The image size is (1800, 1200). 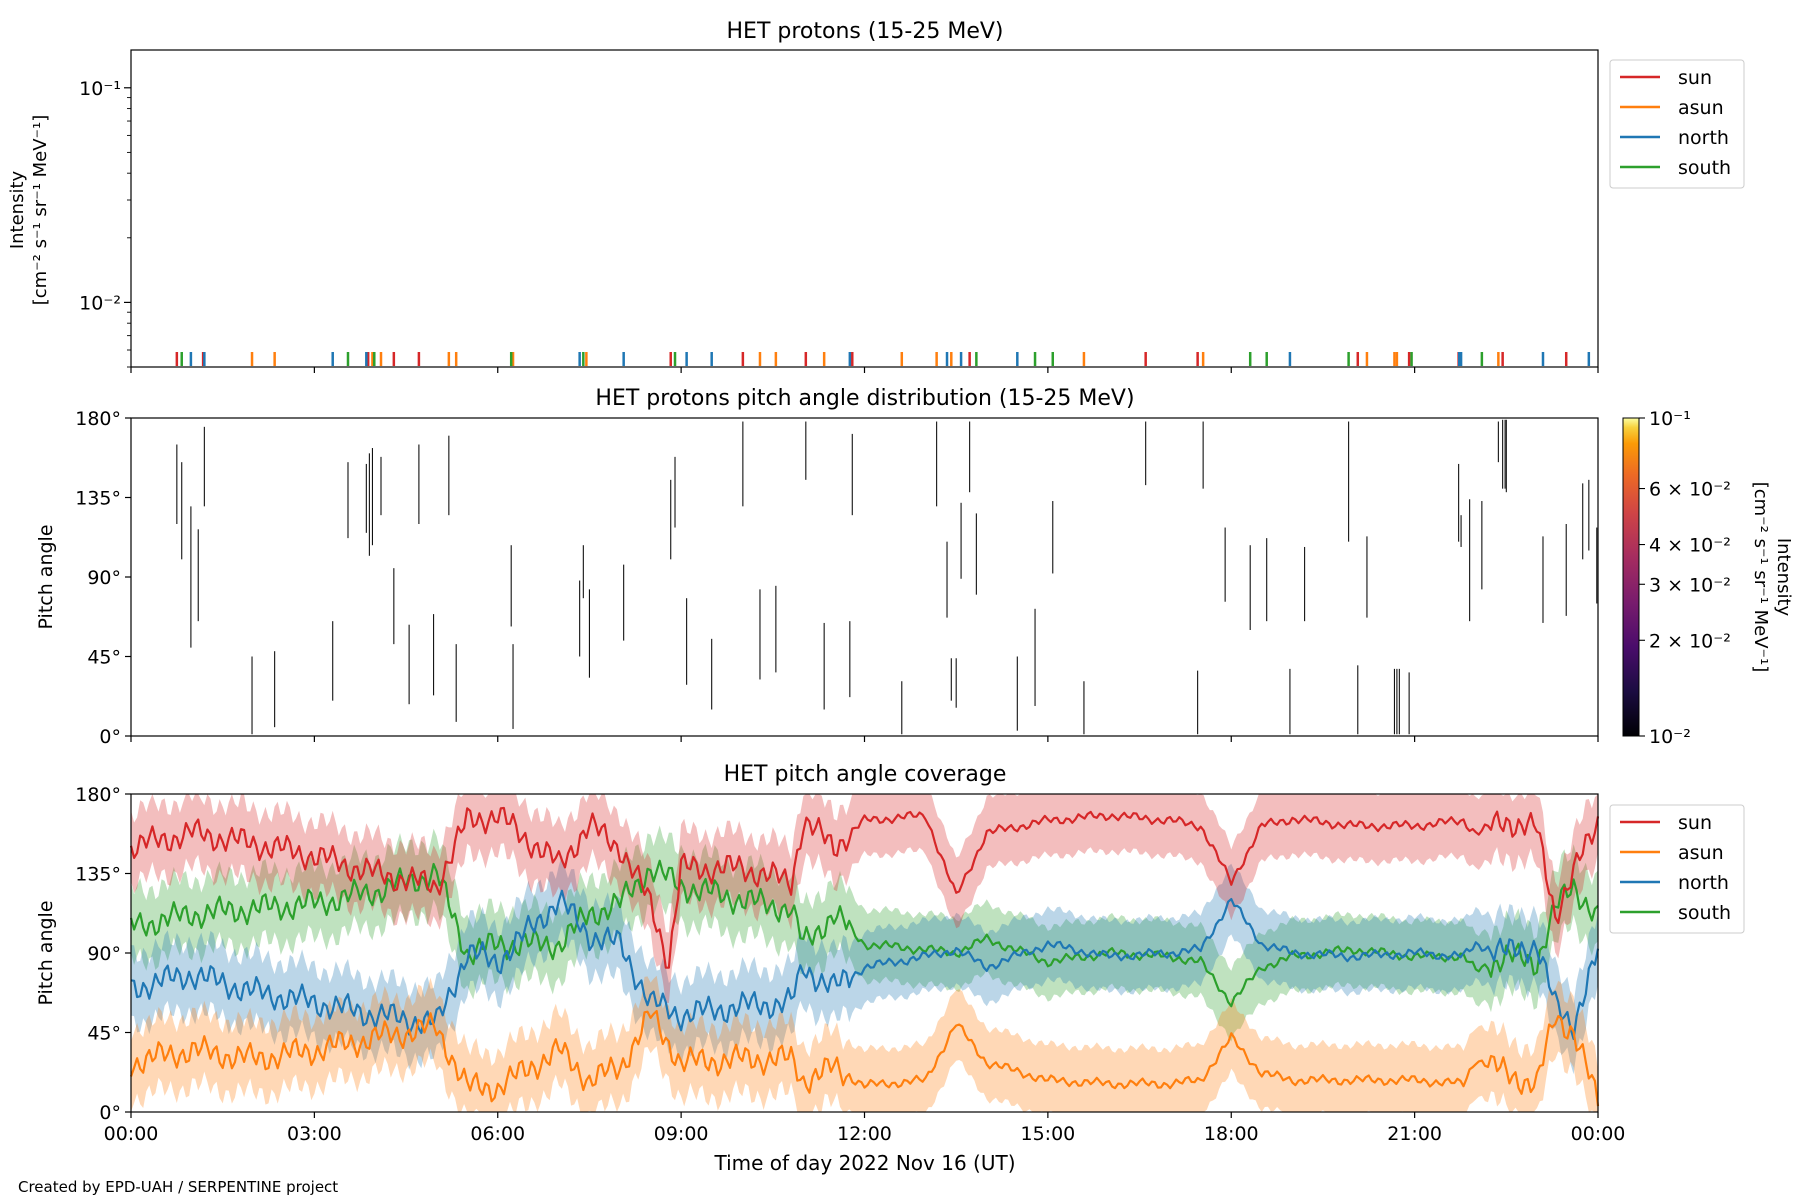 I want to click on panel-1-ylabel-line1: Intensity, so click(x=17, y=209).